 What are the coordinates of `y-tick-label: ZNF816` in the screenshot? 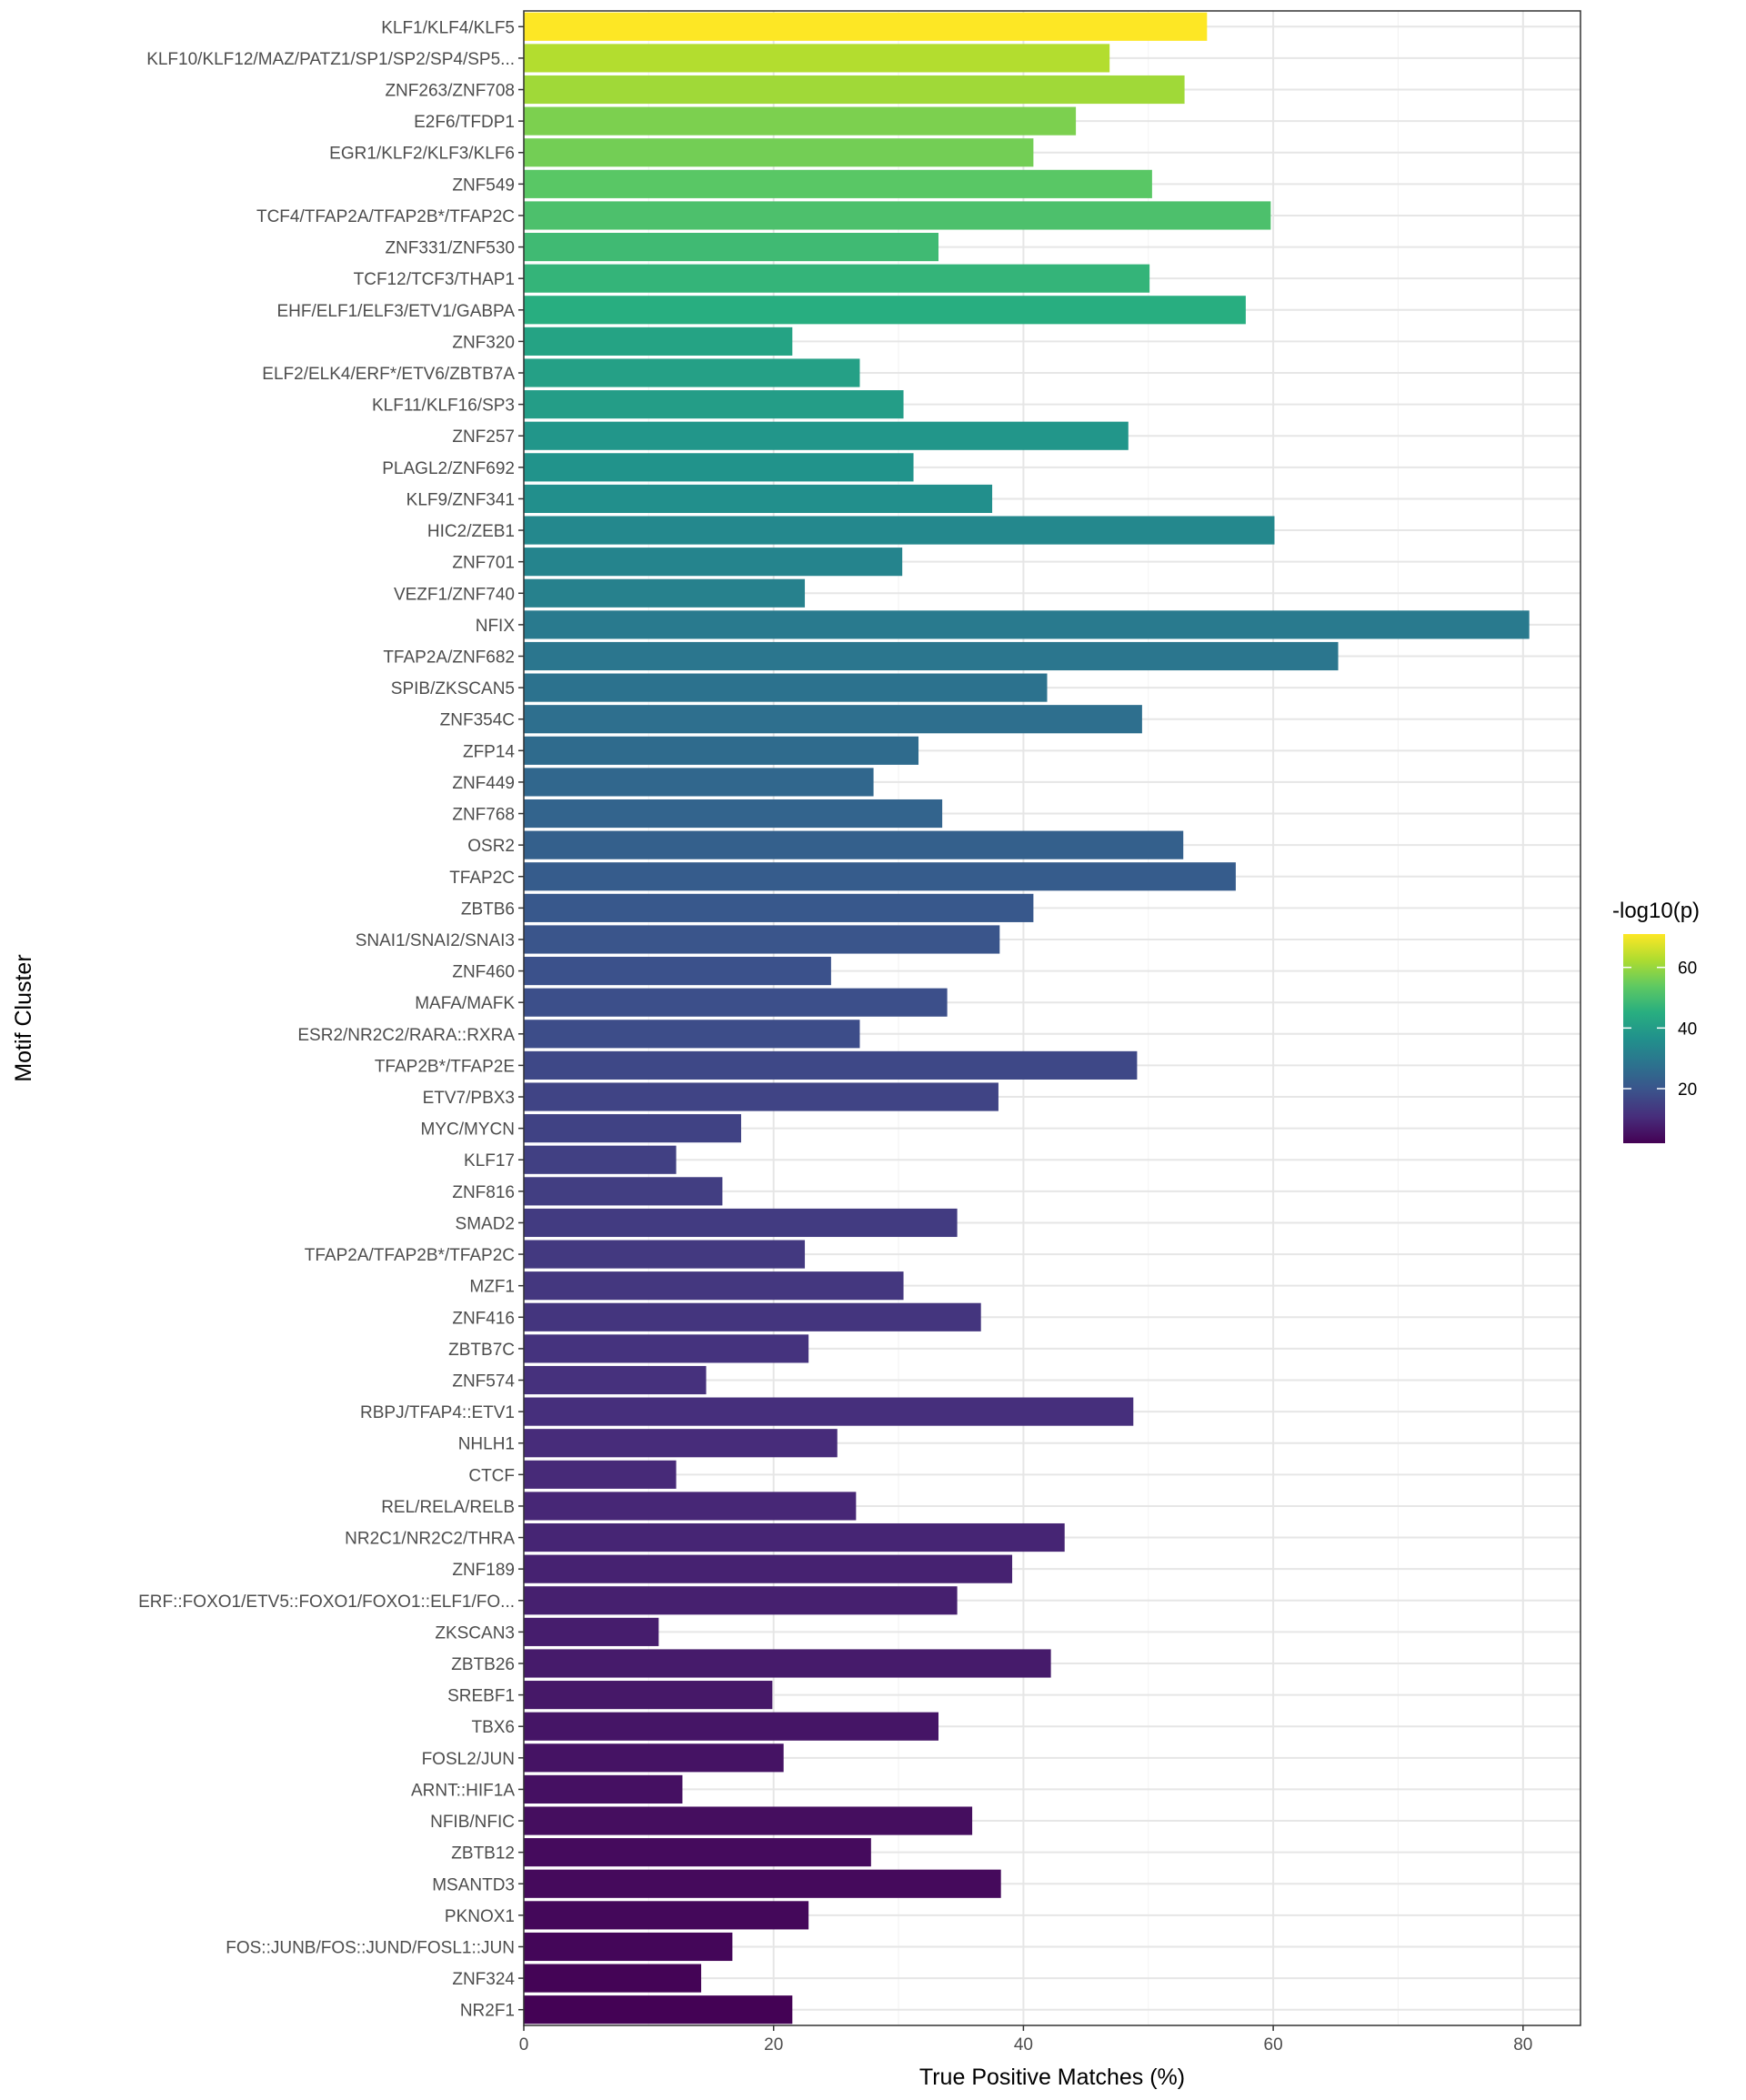 It's located at (484, 1192).